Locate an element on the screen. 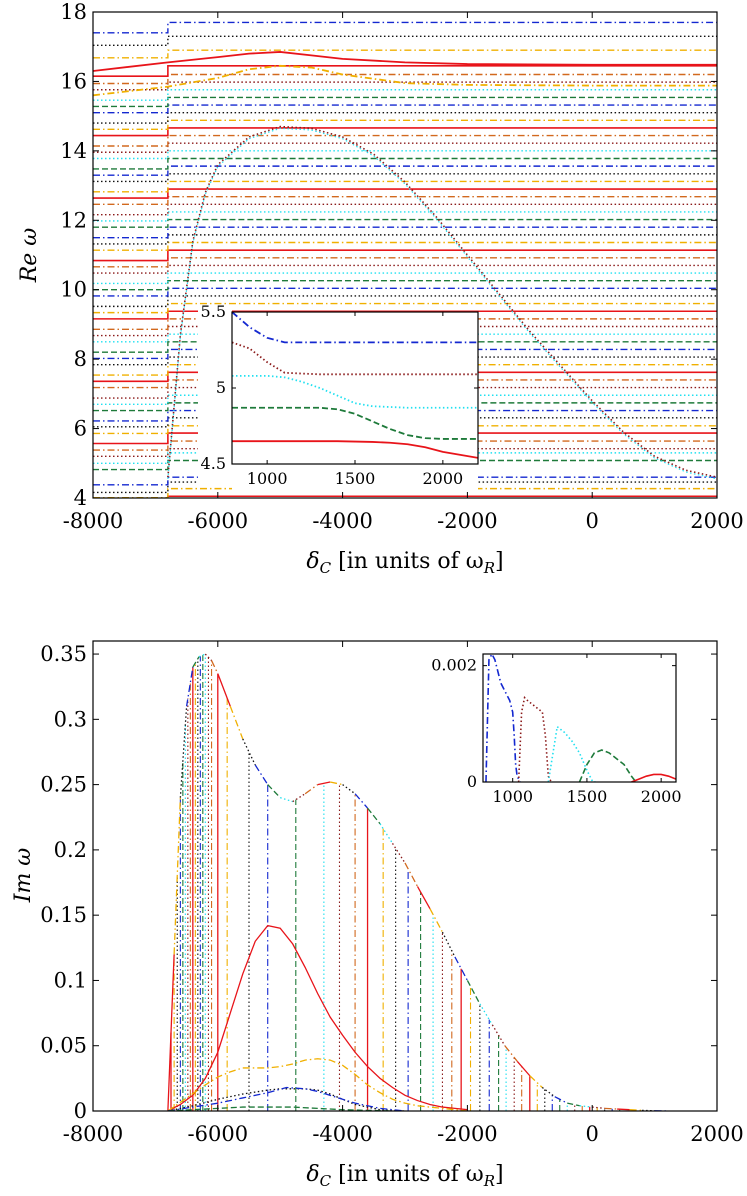 The height and width of the screenshot is (1196, 747). bottom-xtick-label: 0 is located at coordinates (592, 1134).